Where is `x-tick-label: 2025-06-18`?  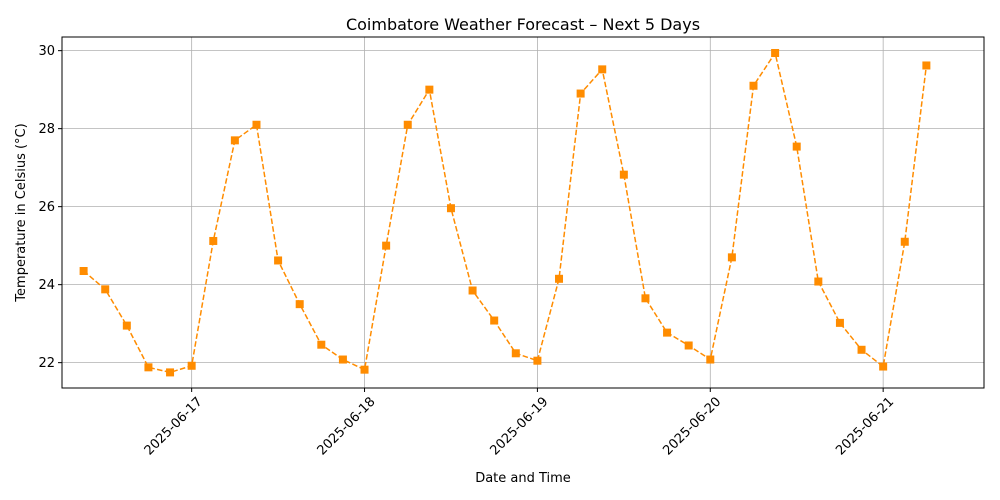 x-tick-label: 2025-06-18 is located at coordinates (347, 426).